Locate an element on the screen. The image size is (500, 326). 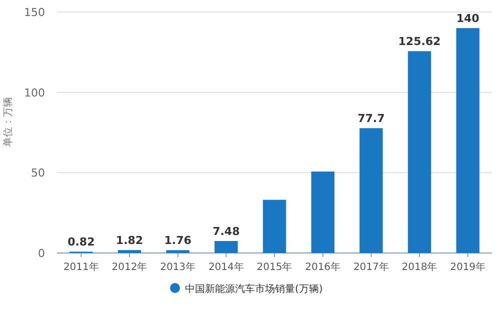
x-tick-label: 2019年 is located at coordinates (468, 267).